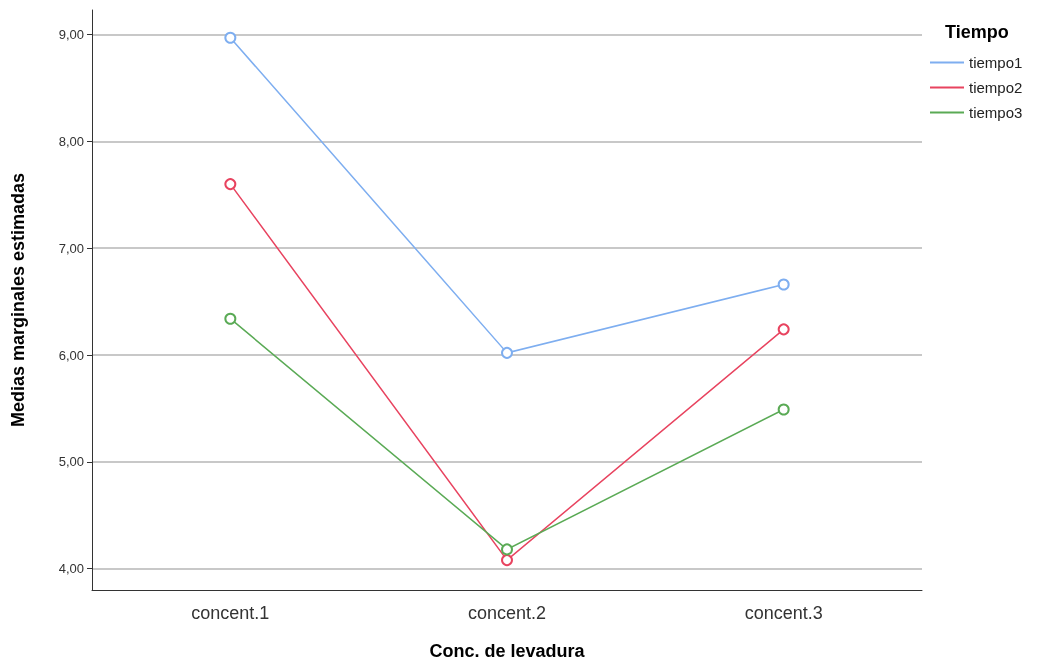 Image resolution: width=1041 pixels, height=671 pixels. Describe the element at coordinates (230, 613) in the screenshot. I see `x-tick-label: concent.1` at that location.